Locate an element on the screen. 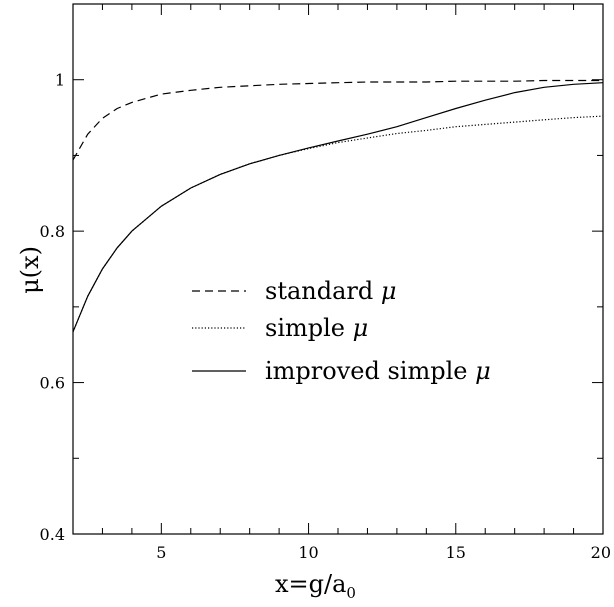  legend-label: simple μ is located at coordinates (316, 328).